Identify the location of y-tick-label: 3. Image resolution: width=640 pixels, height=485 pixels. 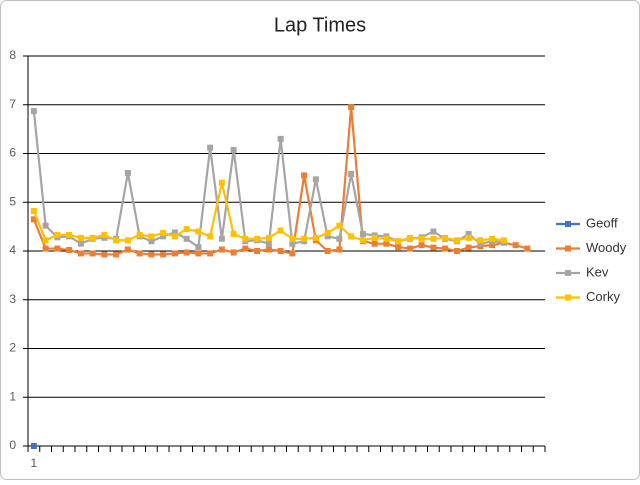
(12, 299).